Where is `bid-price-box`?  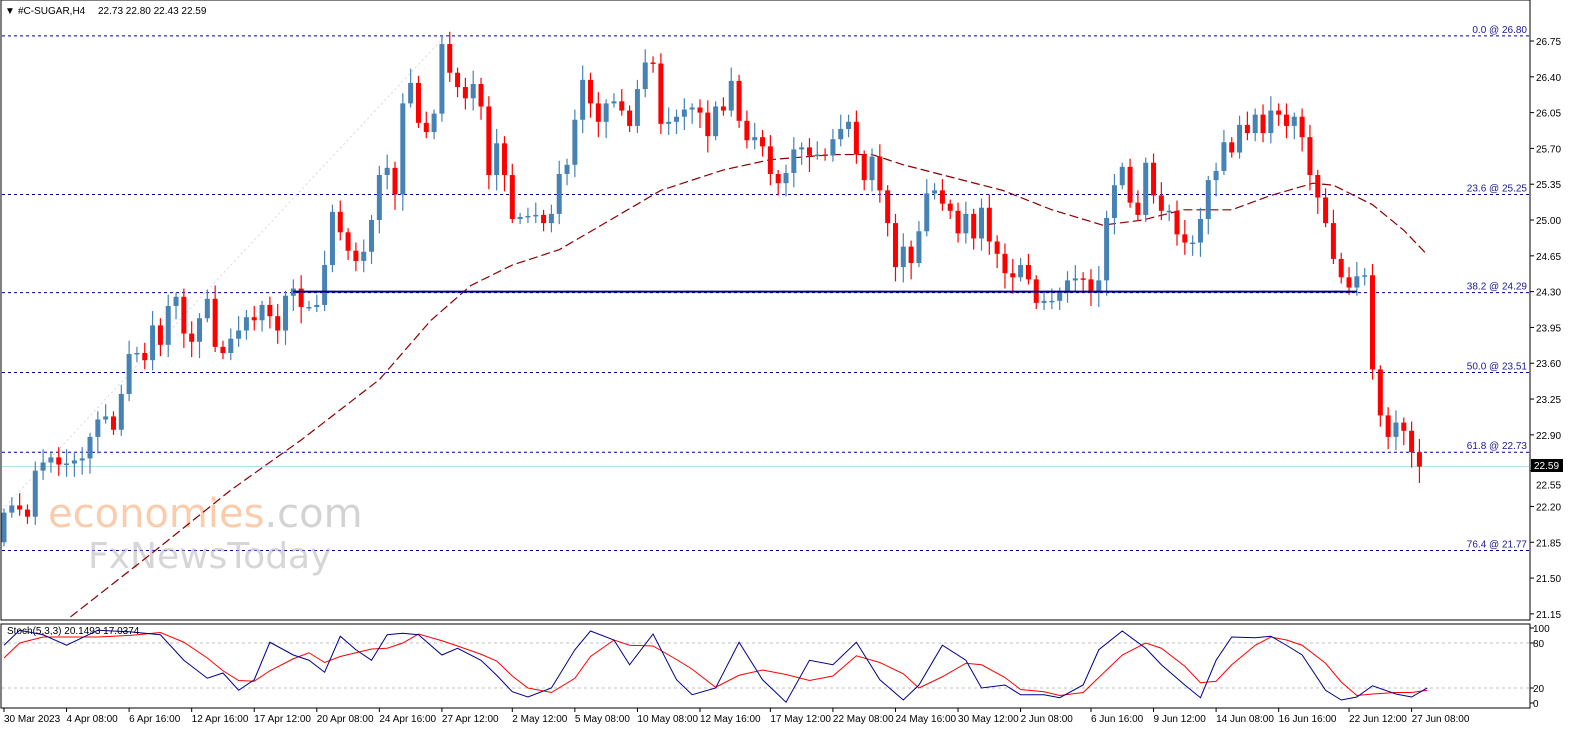 bid-price-box is located at coordinates (1547, 465).